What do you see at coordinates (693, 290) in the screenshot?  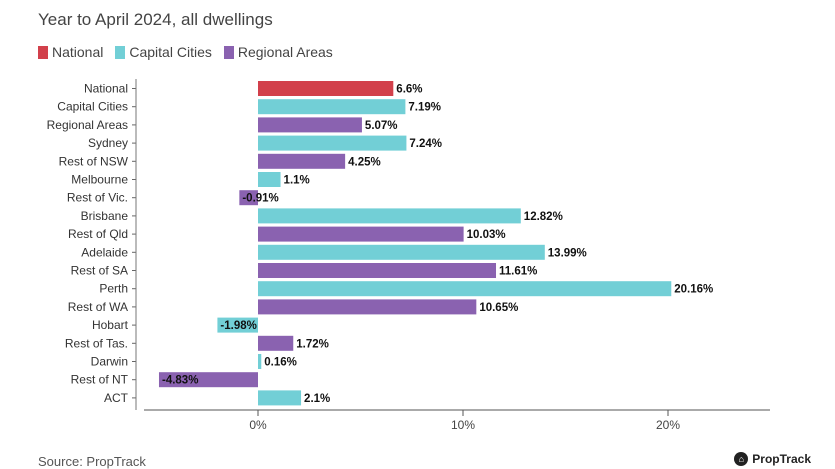 I see `value-label-perth: 20.16%` at bounding box center [693, 290].